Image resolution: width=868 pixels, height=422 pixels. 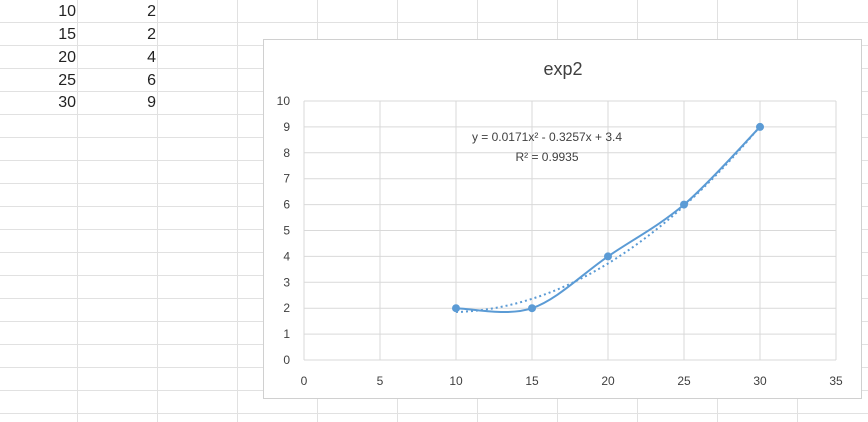 What do you see at coordinates (286, 231) in the screenshot?
I see `y-tick-label: 5` at bounding box center [286, 231].